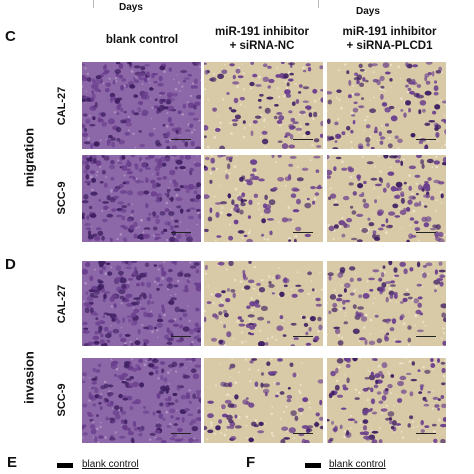 Image resolution: width=474 pixels, height=474 pixels. Describe the element at coordinates (65, 465) in the screenshot. I see `legend-swatch-e` at that location.